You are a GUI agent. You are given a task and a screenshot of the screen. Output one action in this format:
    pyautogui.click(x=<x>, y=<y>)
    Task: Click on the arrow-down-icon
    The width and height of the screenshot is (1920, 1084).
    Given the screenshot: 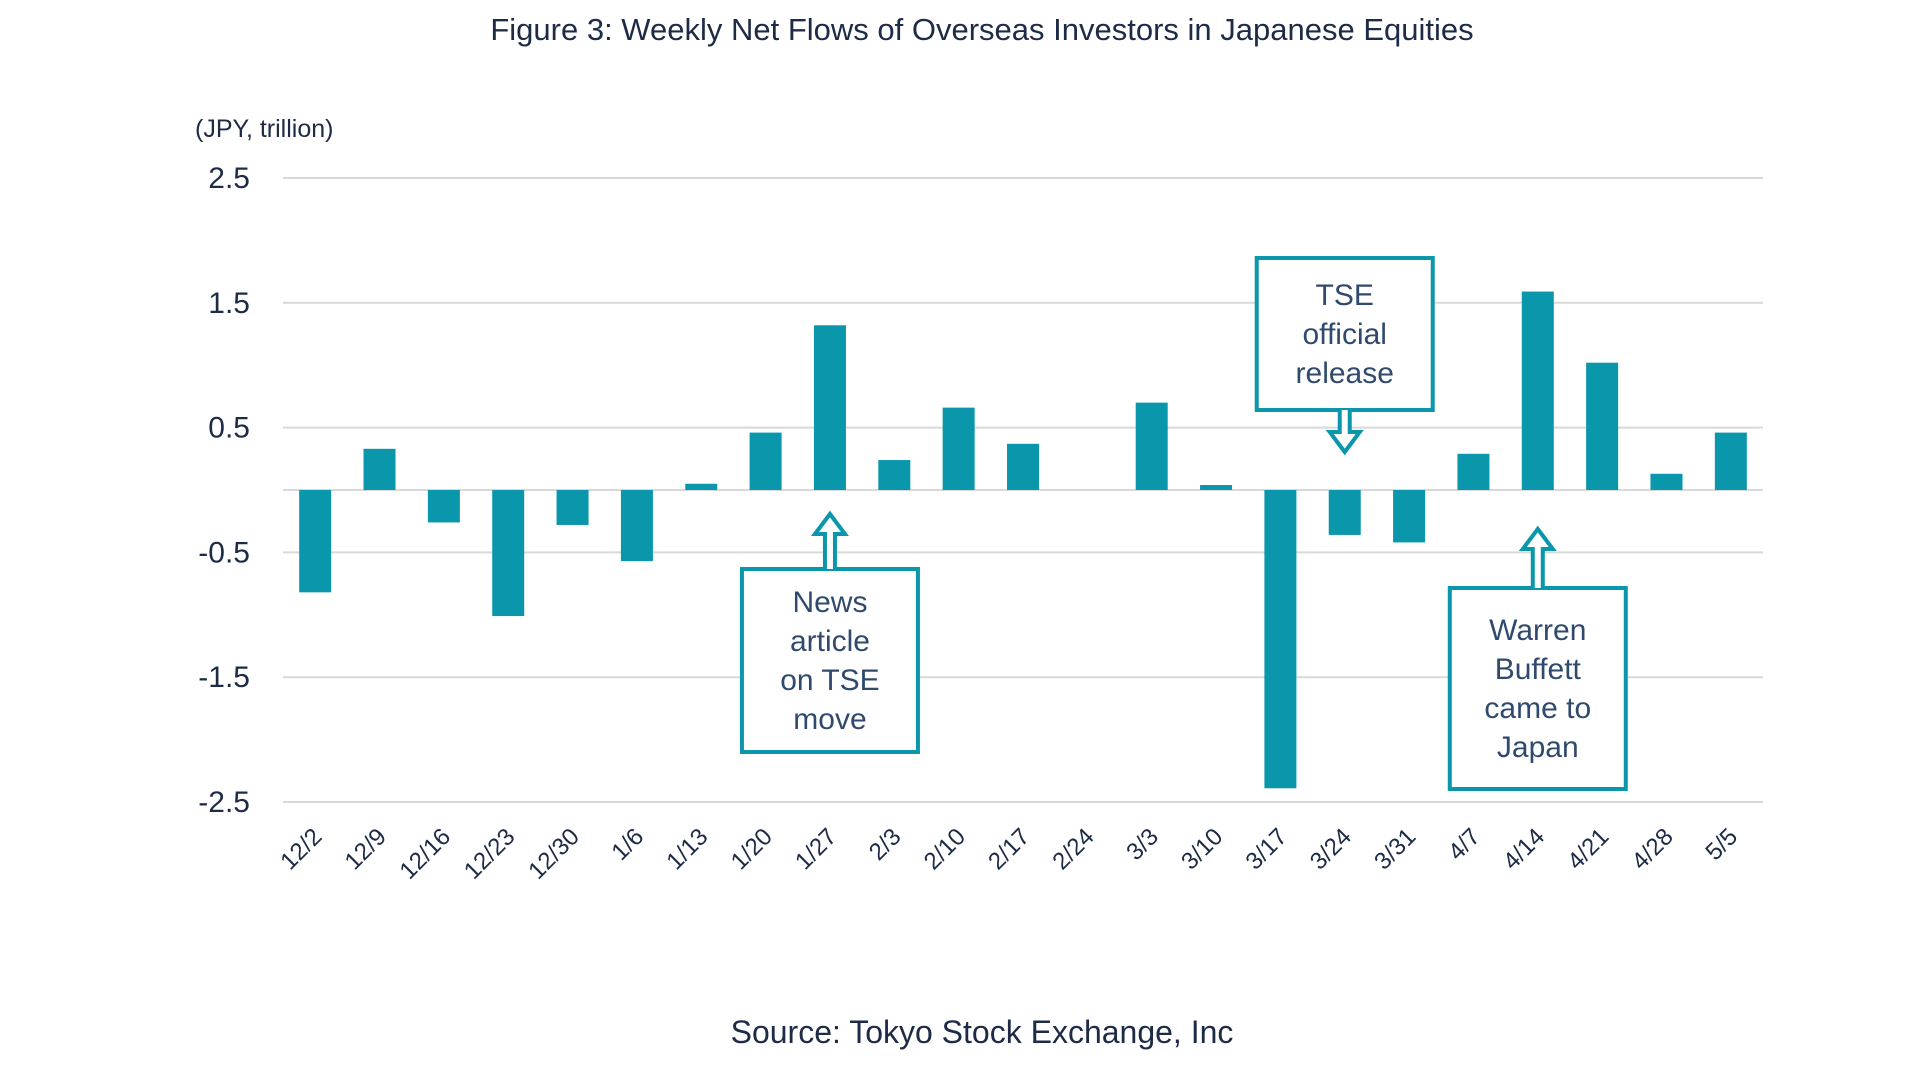 What is the action you would take?
    pyautogui.click(x=1344, y=433)
    